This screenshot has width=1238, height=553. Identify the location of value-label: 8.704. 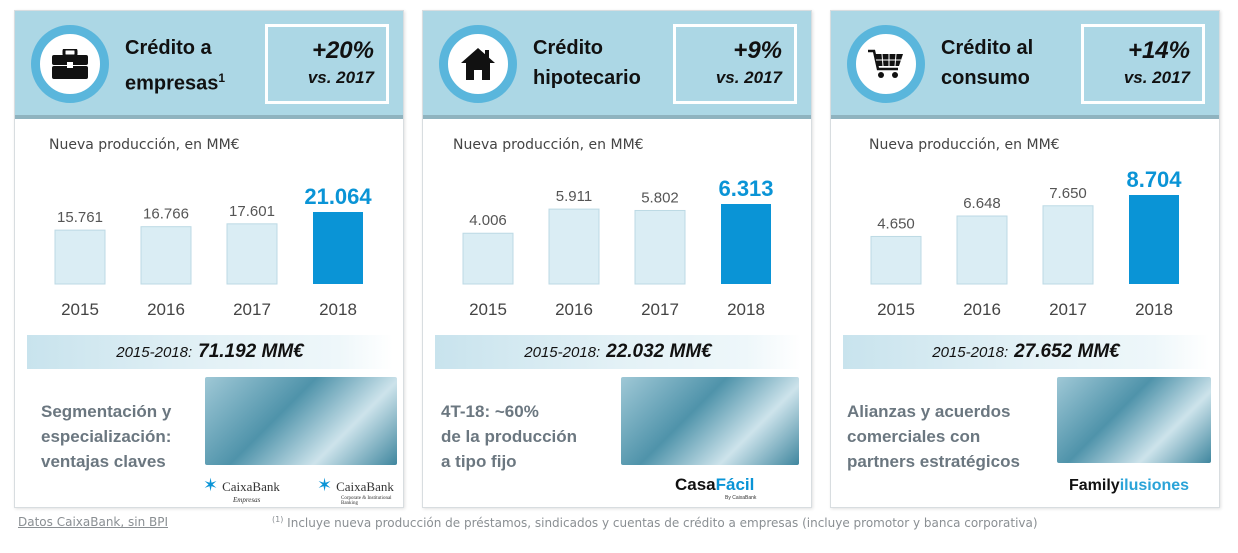
(1154, 181).